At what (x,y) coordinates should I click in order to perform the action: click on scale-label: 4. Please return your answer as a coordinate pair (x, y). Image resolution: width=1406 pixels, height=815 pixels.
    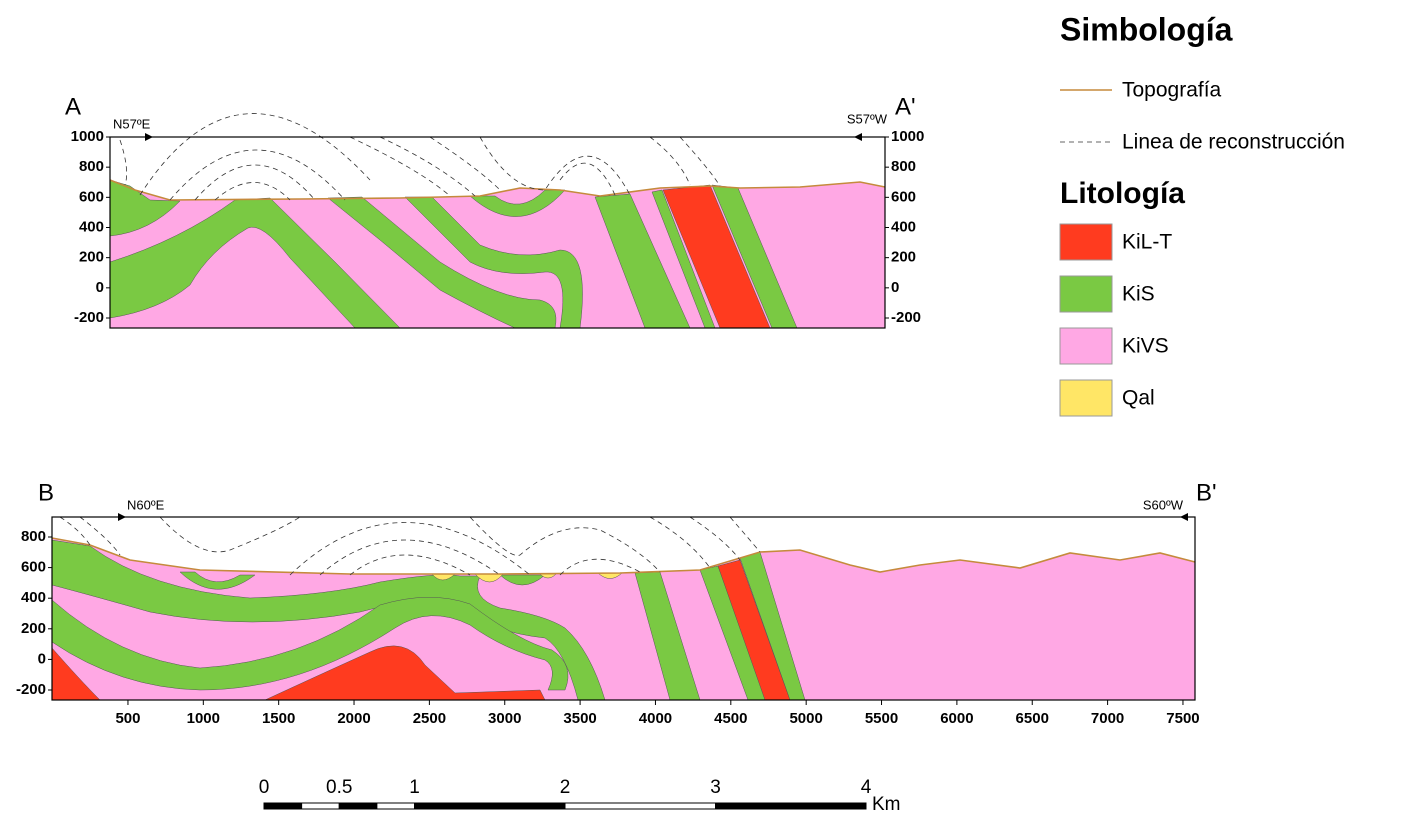
    Looking at the image, I should click on (866, 787).